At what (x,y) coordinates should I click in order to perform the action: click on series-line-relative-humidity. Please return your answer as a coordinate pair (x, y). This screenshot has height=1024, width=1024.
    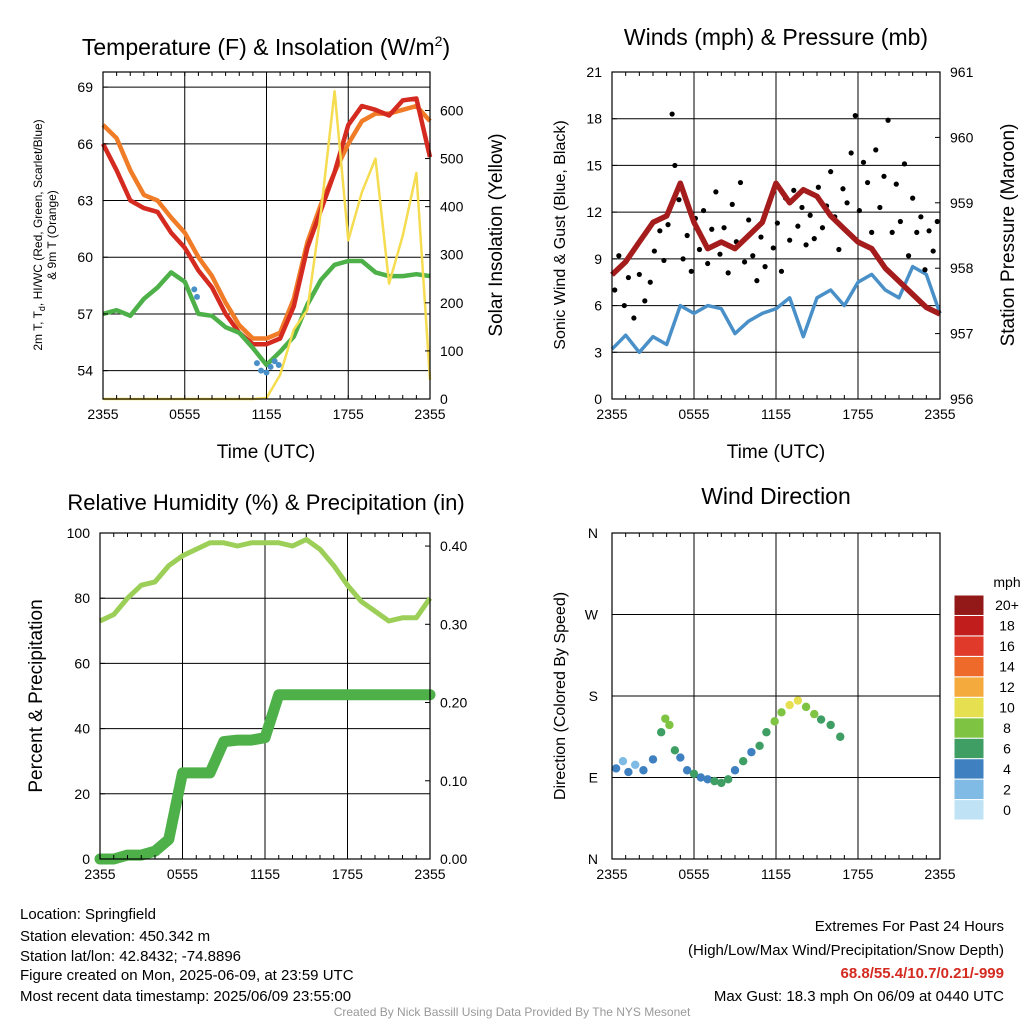
    Looking at the image, I should click on (265, 580).